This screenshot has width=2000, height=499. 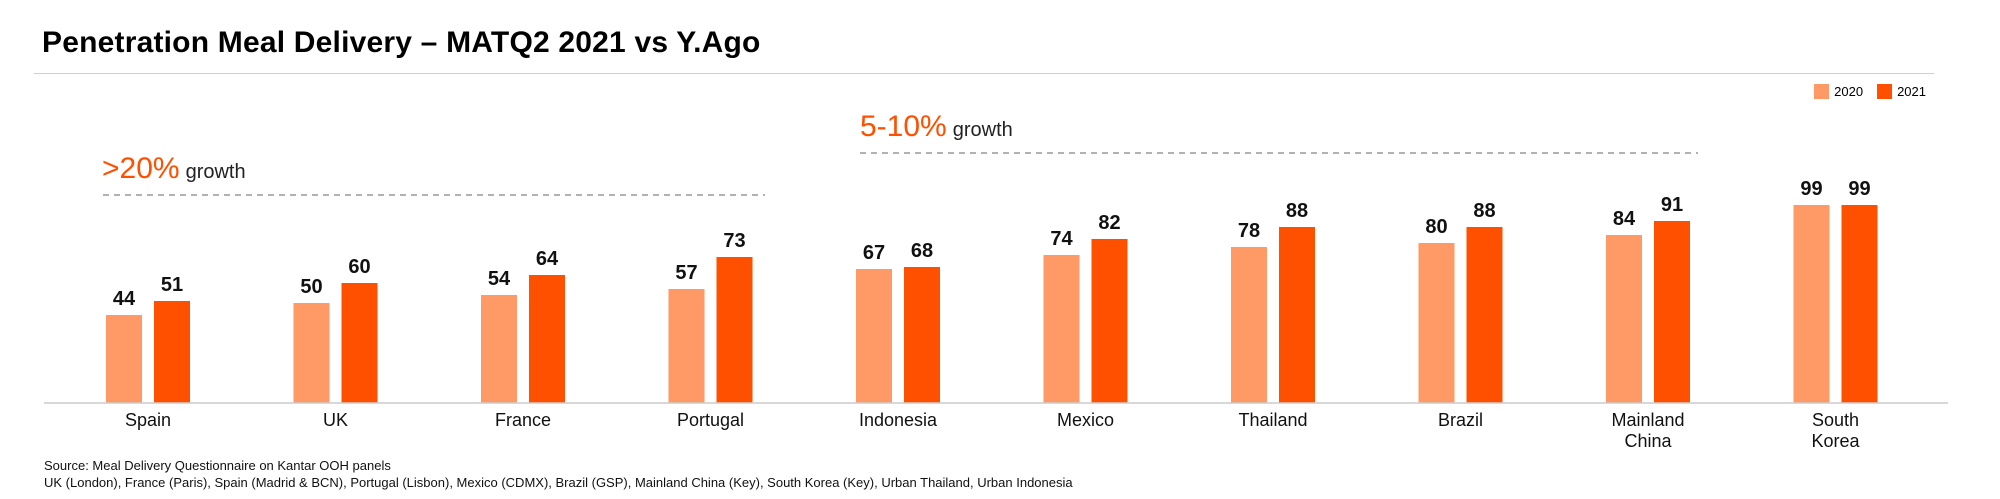 I want to click on bar-uk-2020, so click(x=311, y=353).